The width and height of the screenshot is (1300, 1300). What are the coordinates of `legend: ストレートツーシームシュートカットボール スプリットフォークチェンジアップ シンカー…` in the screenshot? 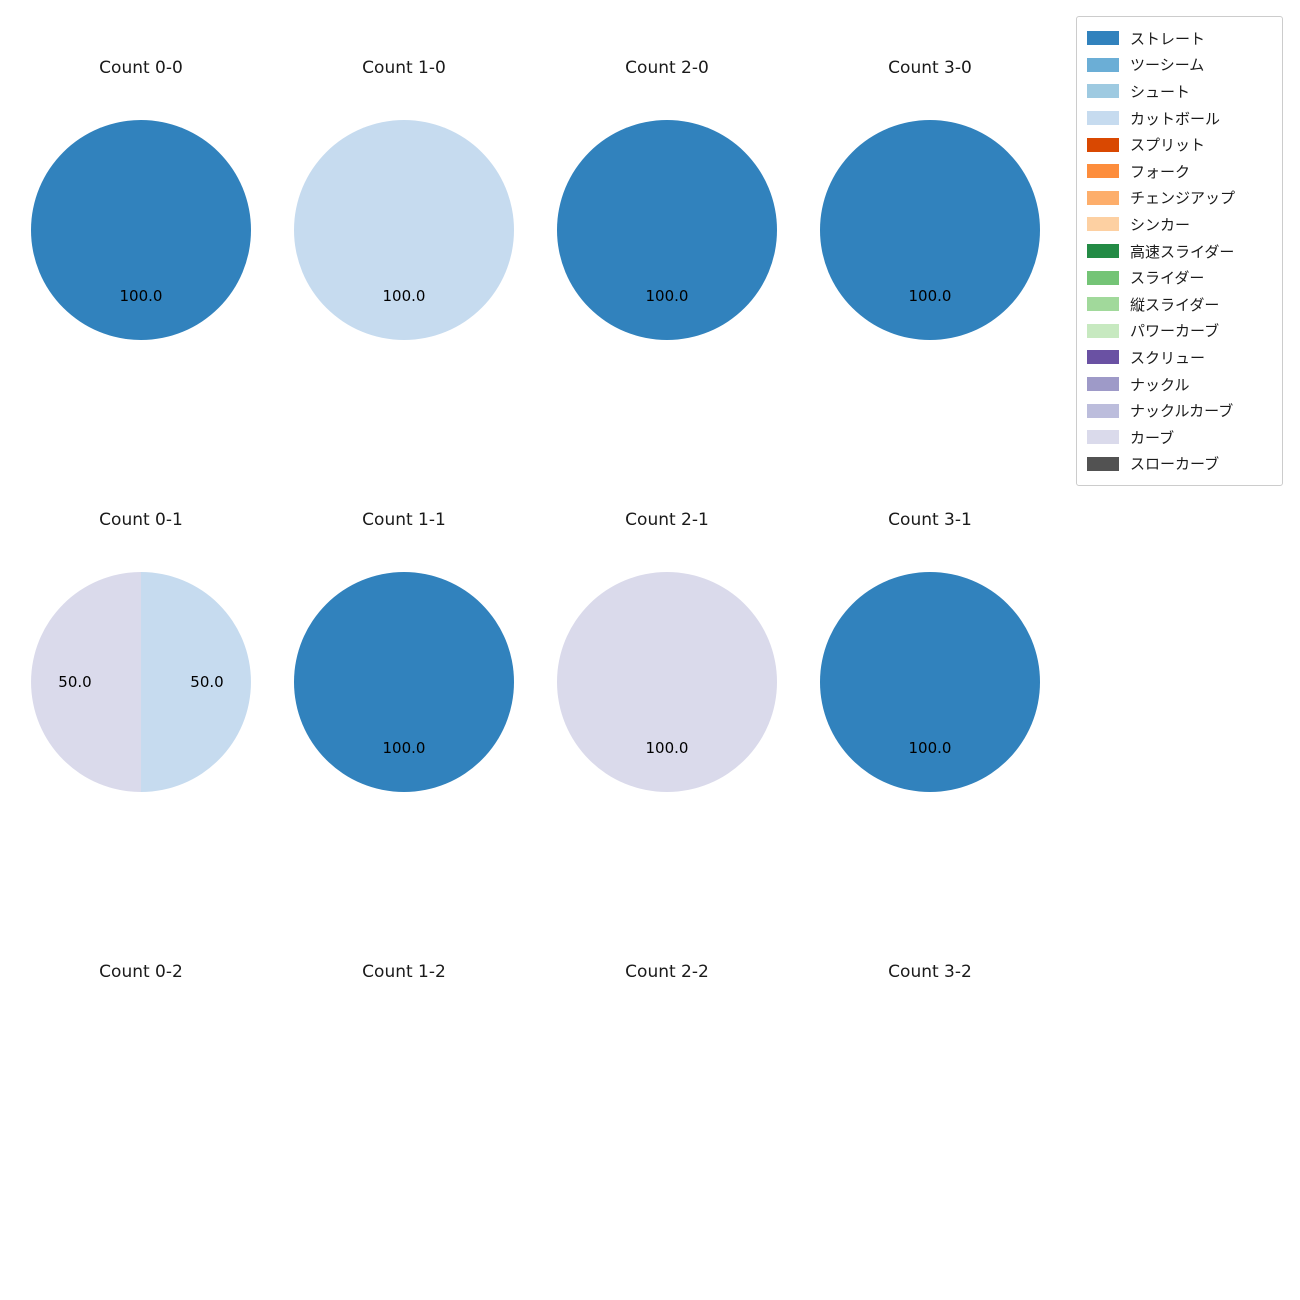 It's located at (1179, 251).